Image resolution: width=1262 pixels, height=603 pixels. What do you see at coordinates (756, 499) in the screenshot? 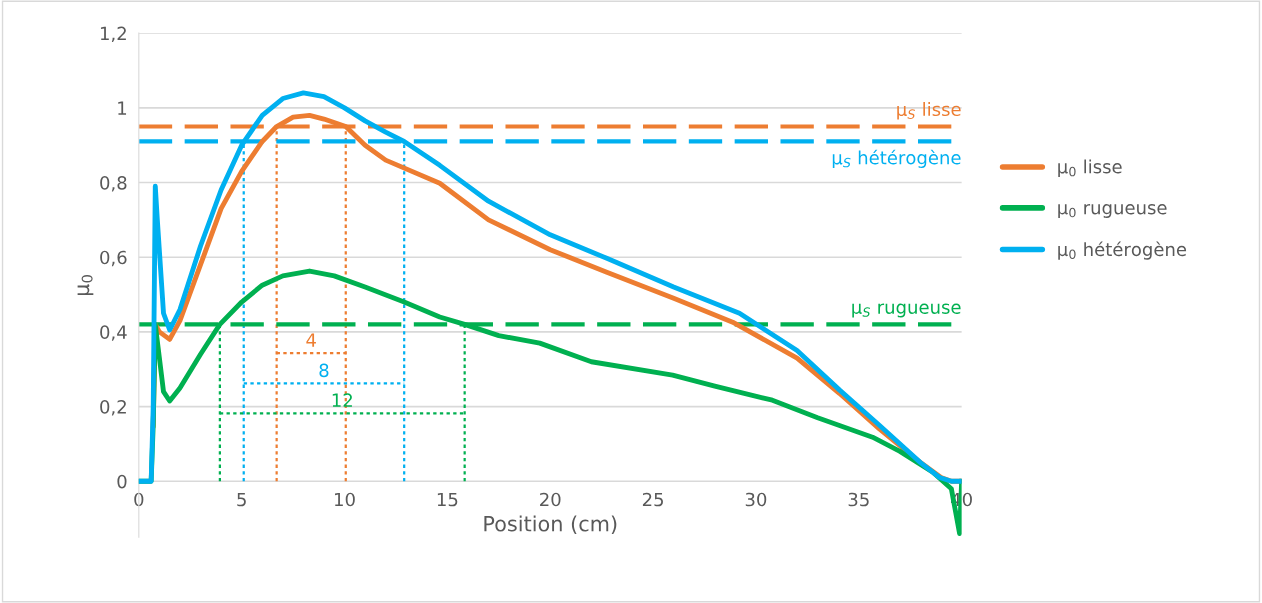
I see `x-tick-label: 30` at bounding box center [756, 499].